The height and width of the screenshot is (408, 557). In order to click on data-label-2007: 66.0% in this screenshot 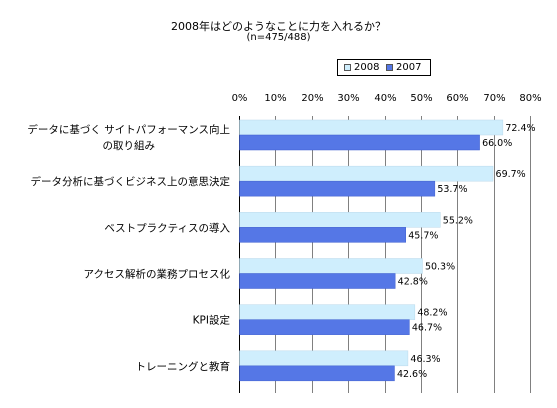, I will do `click(497, 143)`.